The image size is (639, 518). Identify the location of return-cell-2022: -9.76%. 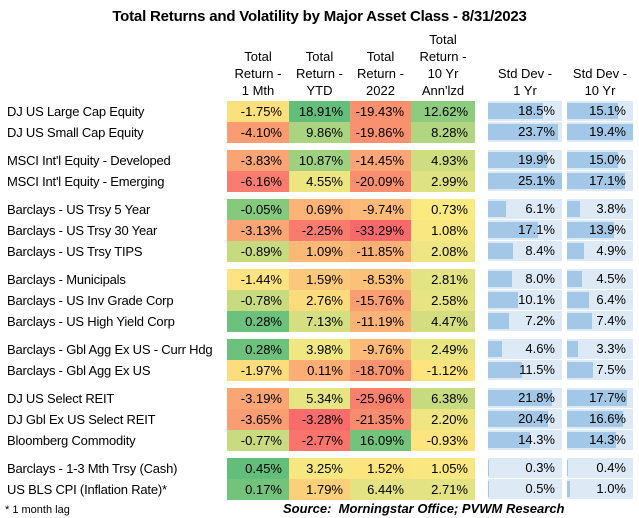
(380, 349).